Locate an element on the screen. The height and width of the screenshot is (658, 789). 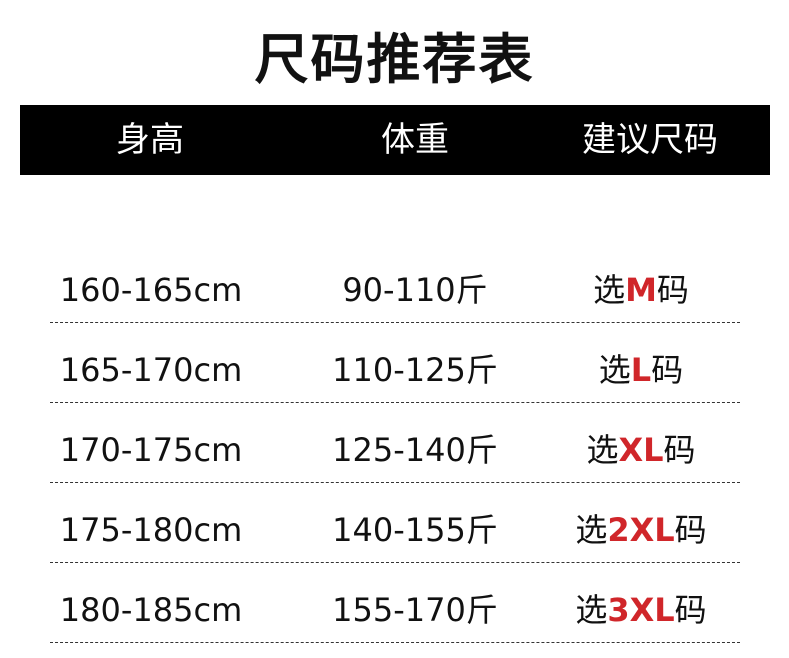
table-row: 175-180cm 140-155斤 选2XL码 is located at coordinates (394, 538).